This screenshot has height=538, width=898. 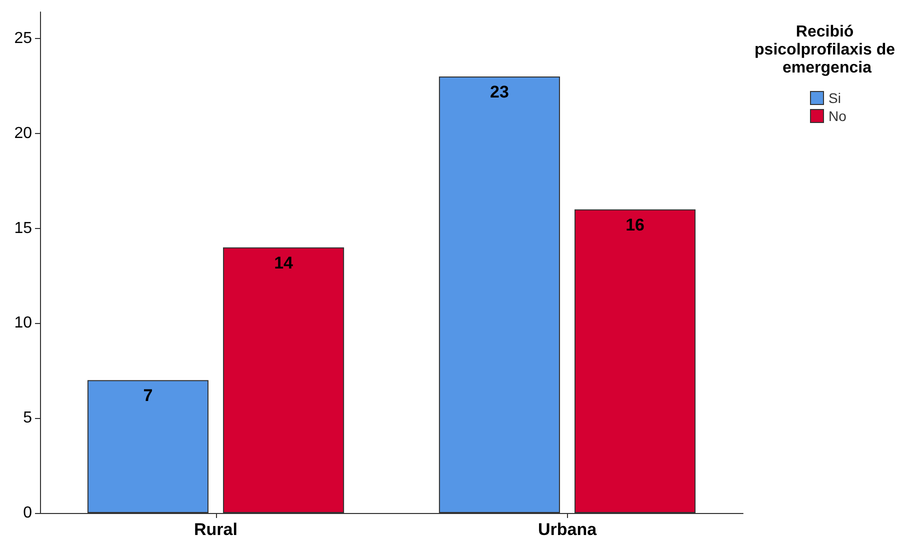 I want to click on legend-label: No, so click(x=837, y=116).